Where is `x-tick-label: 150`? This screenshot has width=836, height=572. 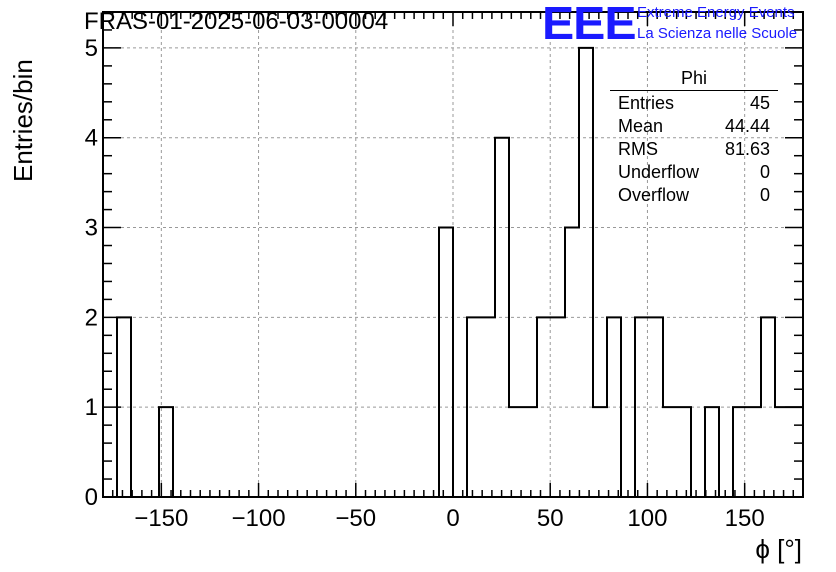
x-tick-label: 150 is located at coordinates (745, 518).